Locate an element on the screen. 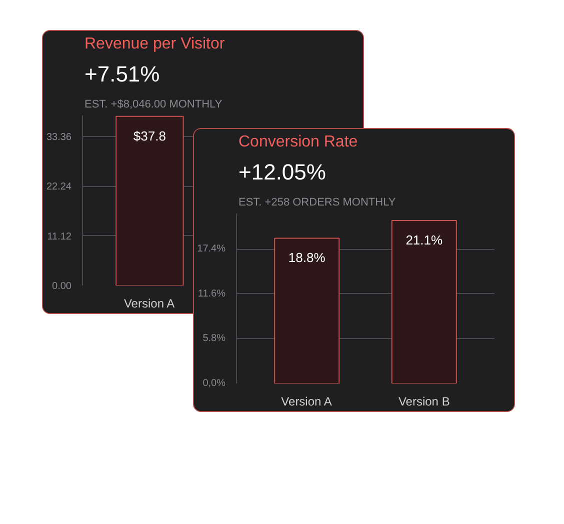 This screenshot has height=524, width=564. y-tick-label: 0,0% is located at coordinates (214, 383).